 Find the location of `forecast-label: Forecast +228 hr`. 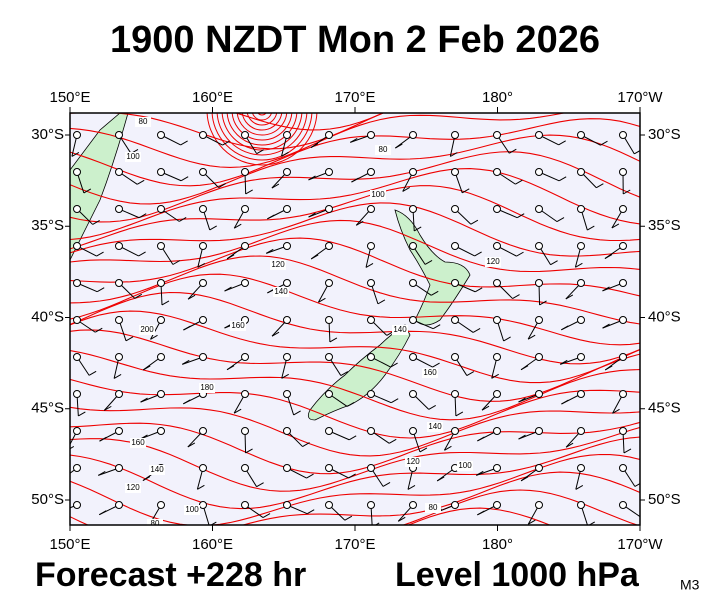

forecast-label: Forecast +228 hr is located at coordinates (170, 575).